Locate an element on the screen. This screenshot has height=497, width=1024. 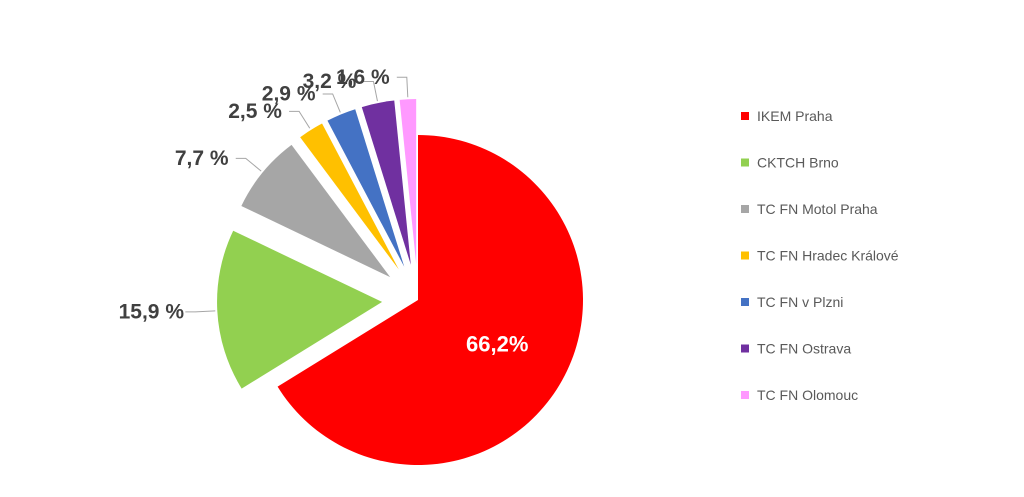
slice-label-tc-fn-v-plzni: 2,9 % is located at coordinates (289, 93).